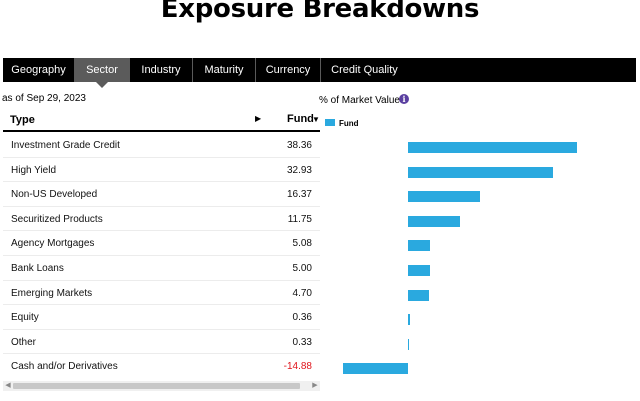  Describe the element at coordinates (161, 317) in the screenshot. I see `table-row: Equity 0.36` at that location.